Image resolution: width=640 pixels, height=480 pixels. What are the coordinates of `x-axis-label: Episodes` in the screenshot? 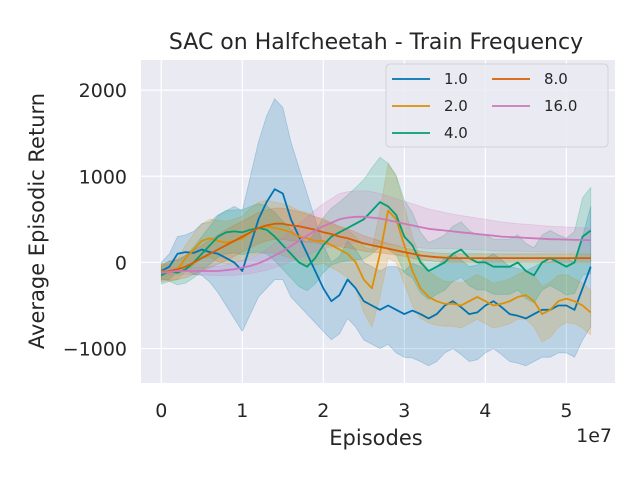 It's located at (375, 438).